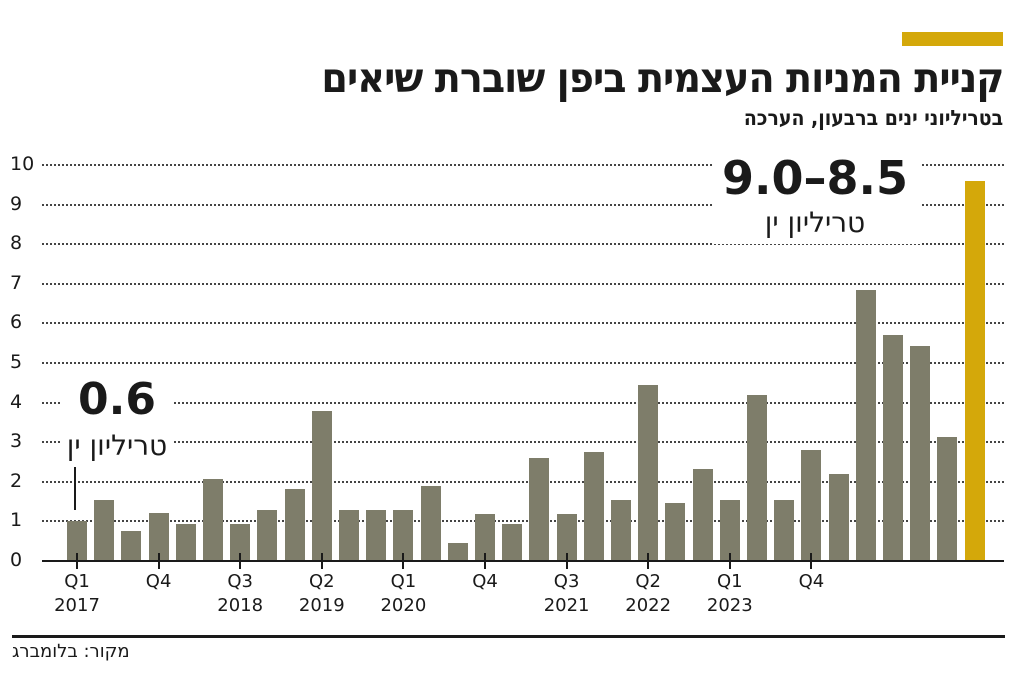  I want to click on x-tick-label: Q1 2017, so click(77, 594).